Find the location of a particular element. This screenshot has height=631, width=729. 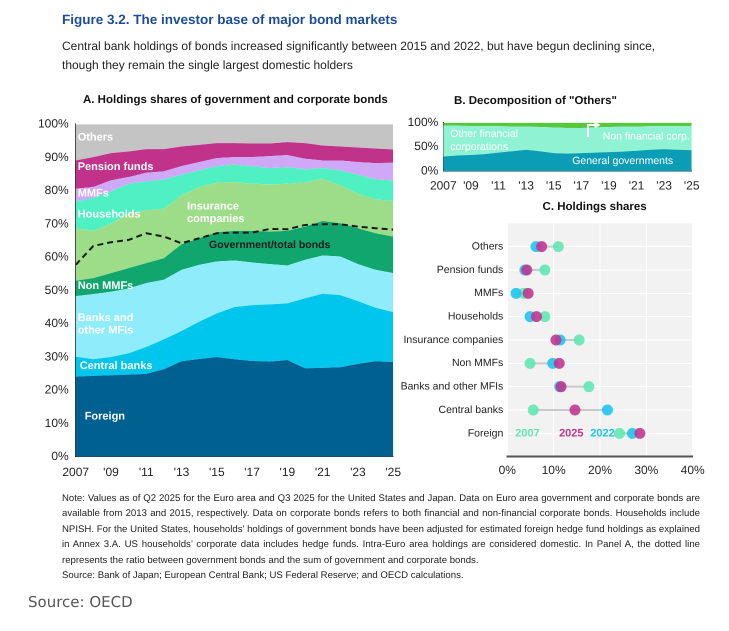

y-tick-label: 70% is located at coordinates (57, 223).